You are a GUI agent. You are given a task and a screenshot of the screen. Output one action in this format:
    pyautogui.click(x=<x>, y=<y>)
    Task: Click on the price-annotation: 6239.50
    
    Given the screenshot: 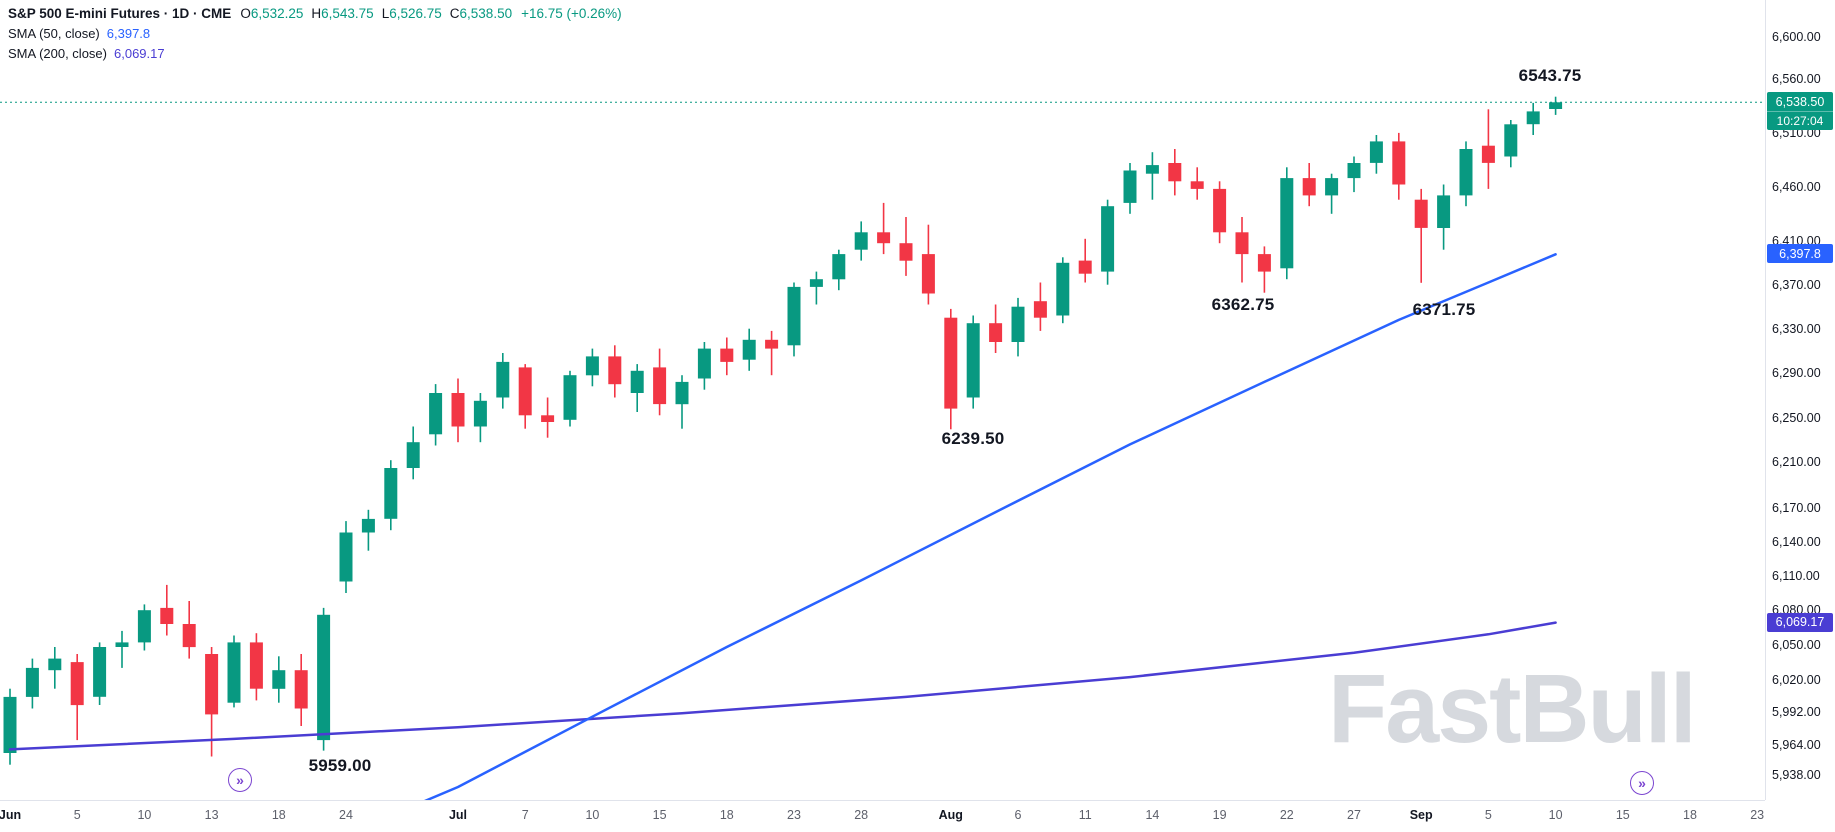 What is the action you would take?
    pyautogui.click(x=973, y=438)
    